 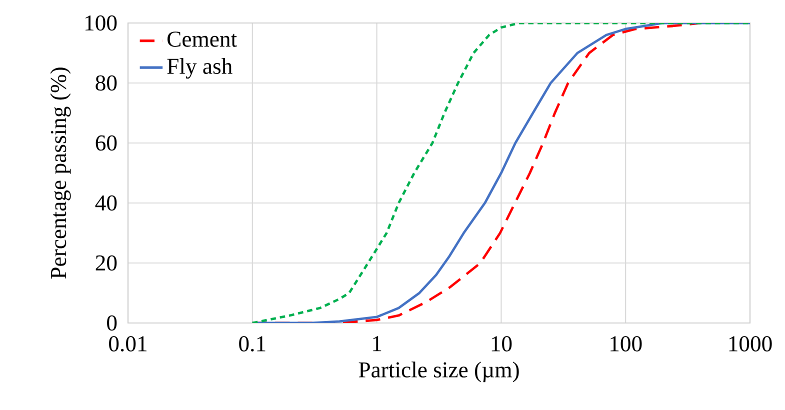 I want to click on x-tick-label: 100, so click(x=626, y=344).